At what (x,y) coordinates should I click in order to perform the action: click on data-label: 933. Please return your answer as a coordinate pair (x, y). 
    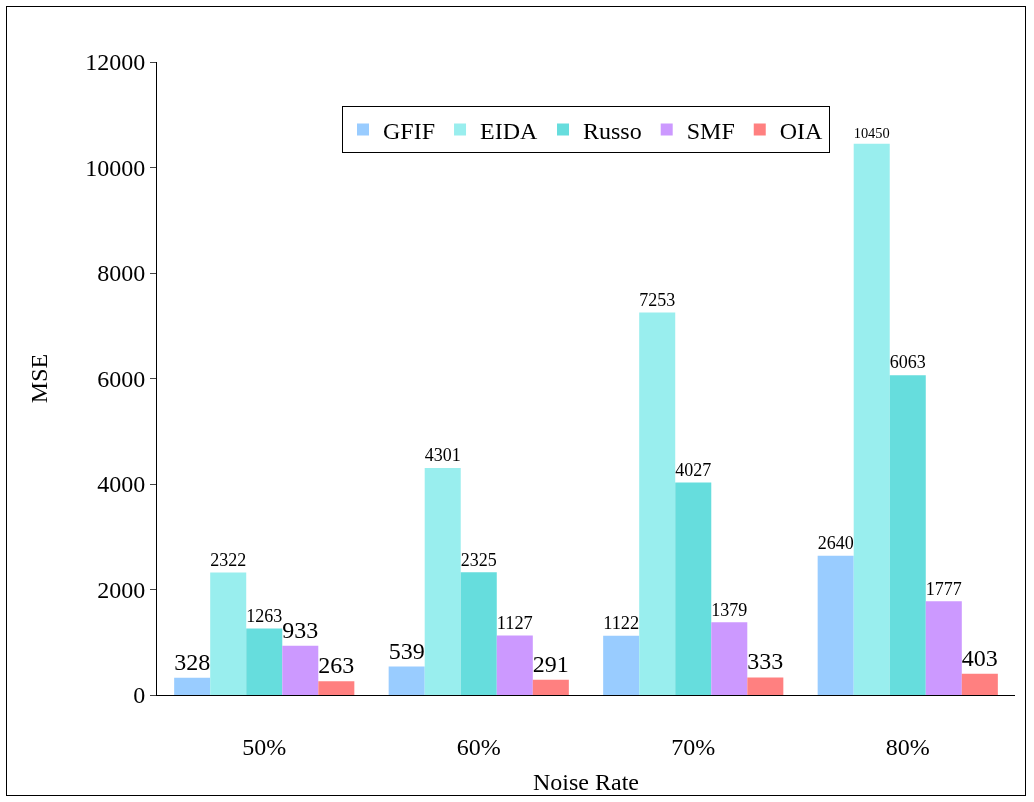
    Looking at the image, I should click on (300, 629).